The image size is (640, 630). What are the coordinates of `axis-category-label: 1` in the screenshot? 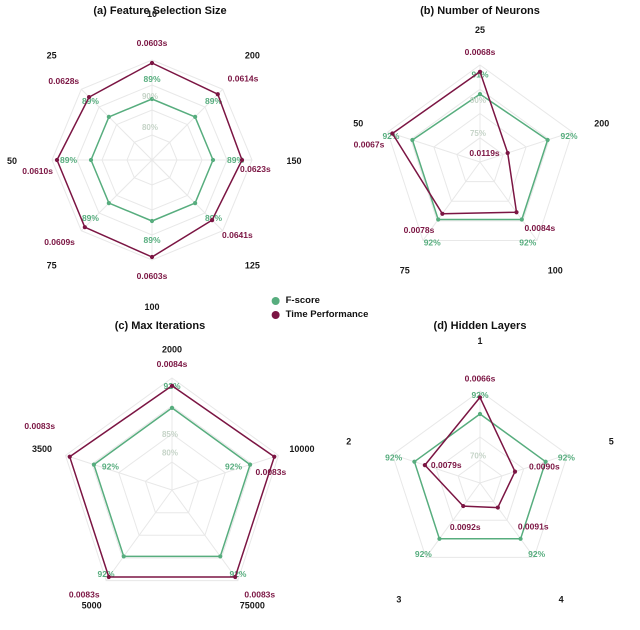 It's located at (479, 341).